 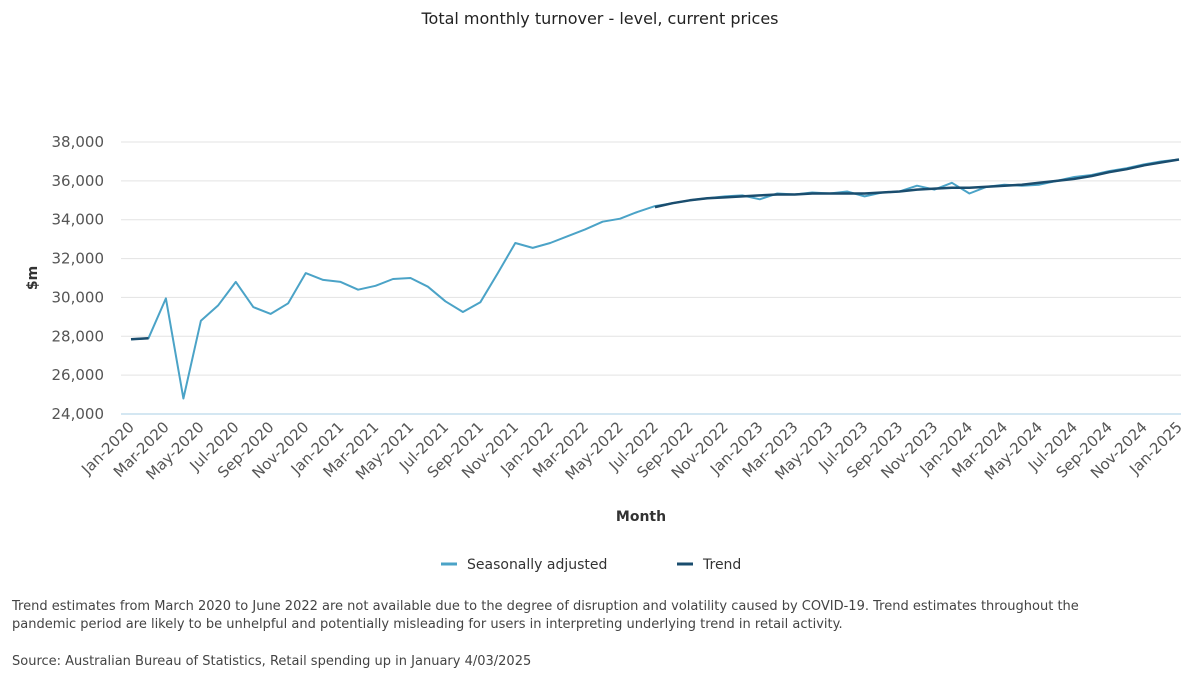 I want to click on y-tick-label: 26,000, so click(x=78, y=375).